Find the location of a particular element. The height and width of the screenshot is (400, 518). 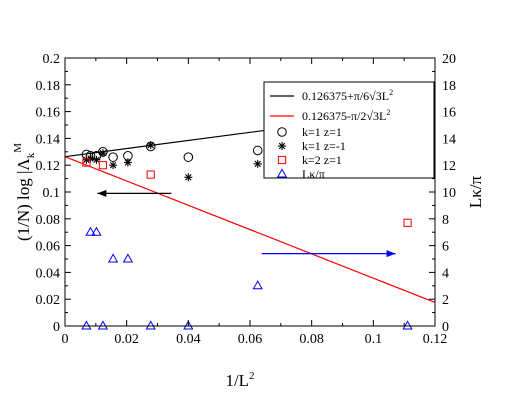

y-left-tick-label: 0.2 is located at coordinates (52, 59).